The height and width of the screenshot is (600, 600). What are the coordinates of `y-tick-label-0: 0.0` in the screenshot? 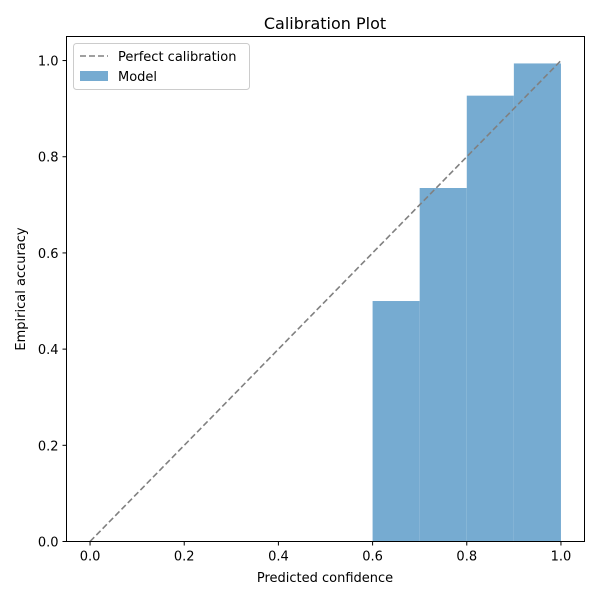 It's located at (48, 543).